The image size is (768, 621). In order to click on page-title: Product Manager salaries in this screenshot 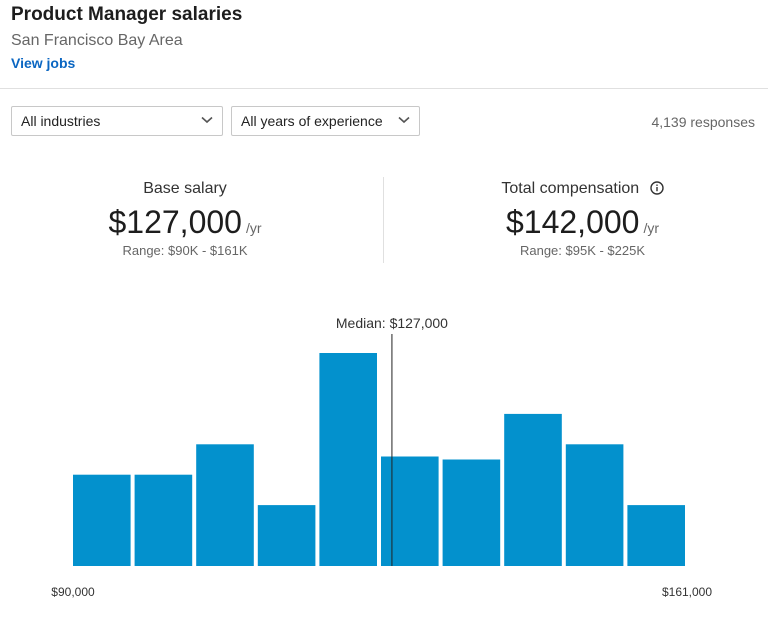, I will do `click(127, 14)`.